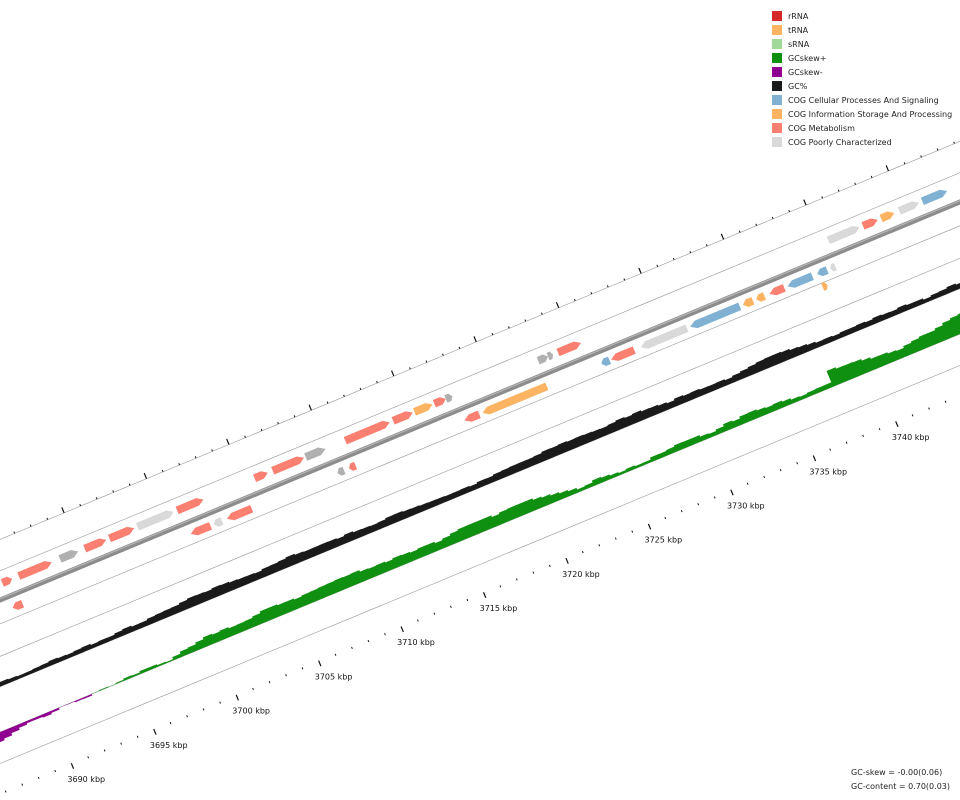 The height and width of the screenshot is (800, 960). I want to click on legend-label: COG Metabolism, so click(821, 128).